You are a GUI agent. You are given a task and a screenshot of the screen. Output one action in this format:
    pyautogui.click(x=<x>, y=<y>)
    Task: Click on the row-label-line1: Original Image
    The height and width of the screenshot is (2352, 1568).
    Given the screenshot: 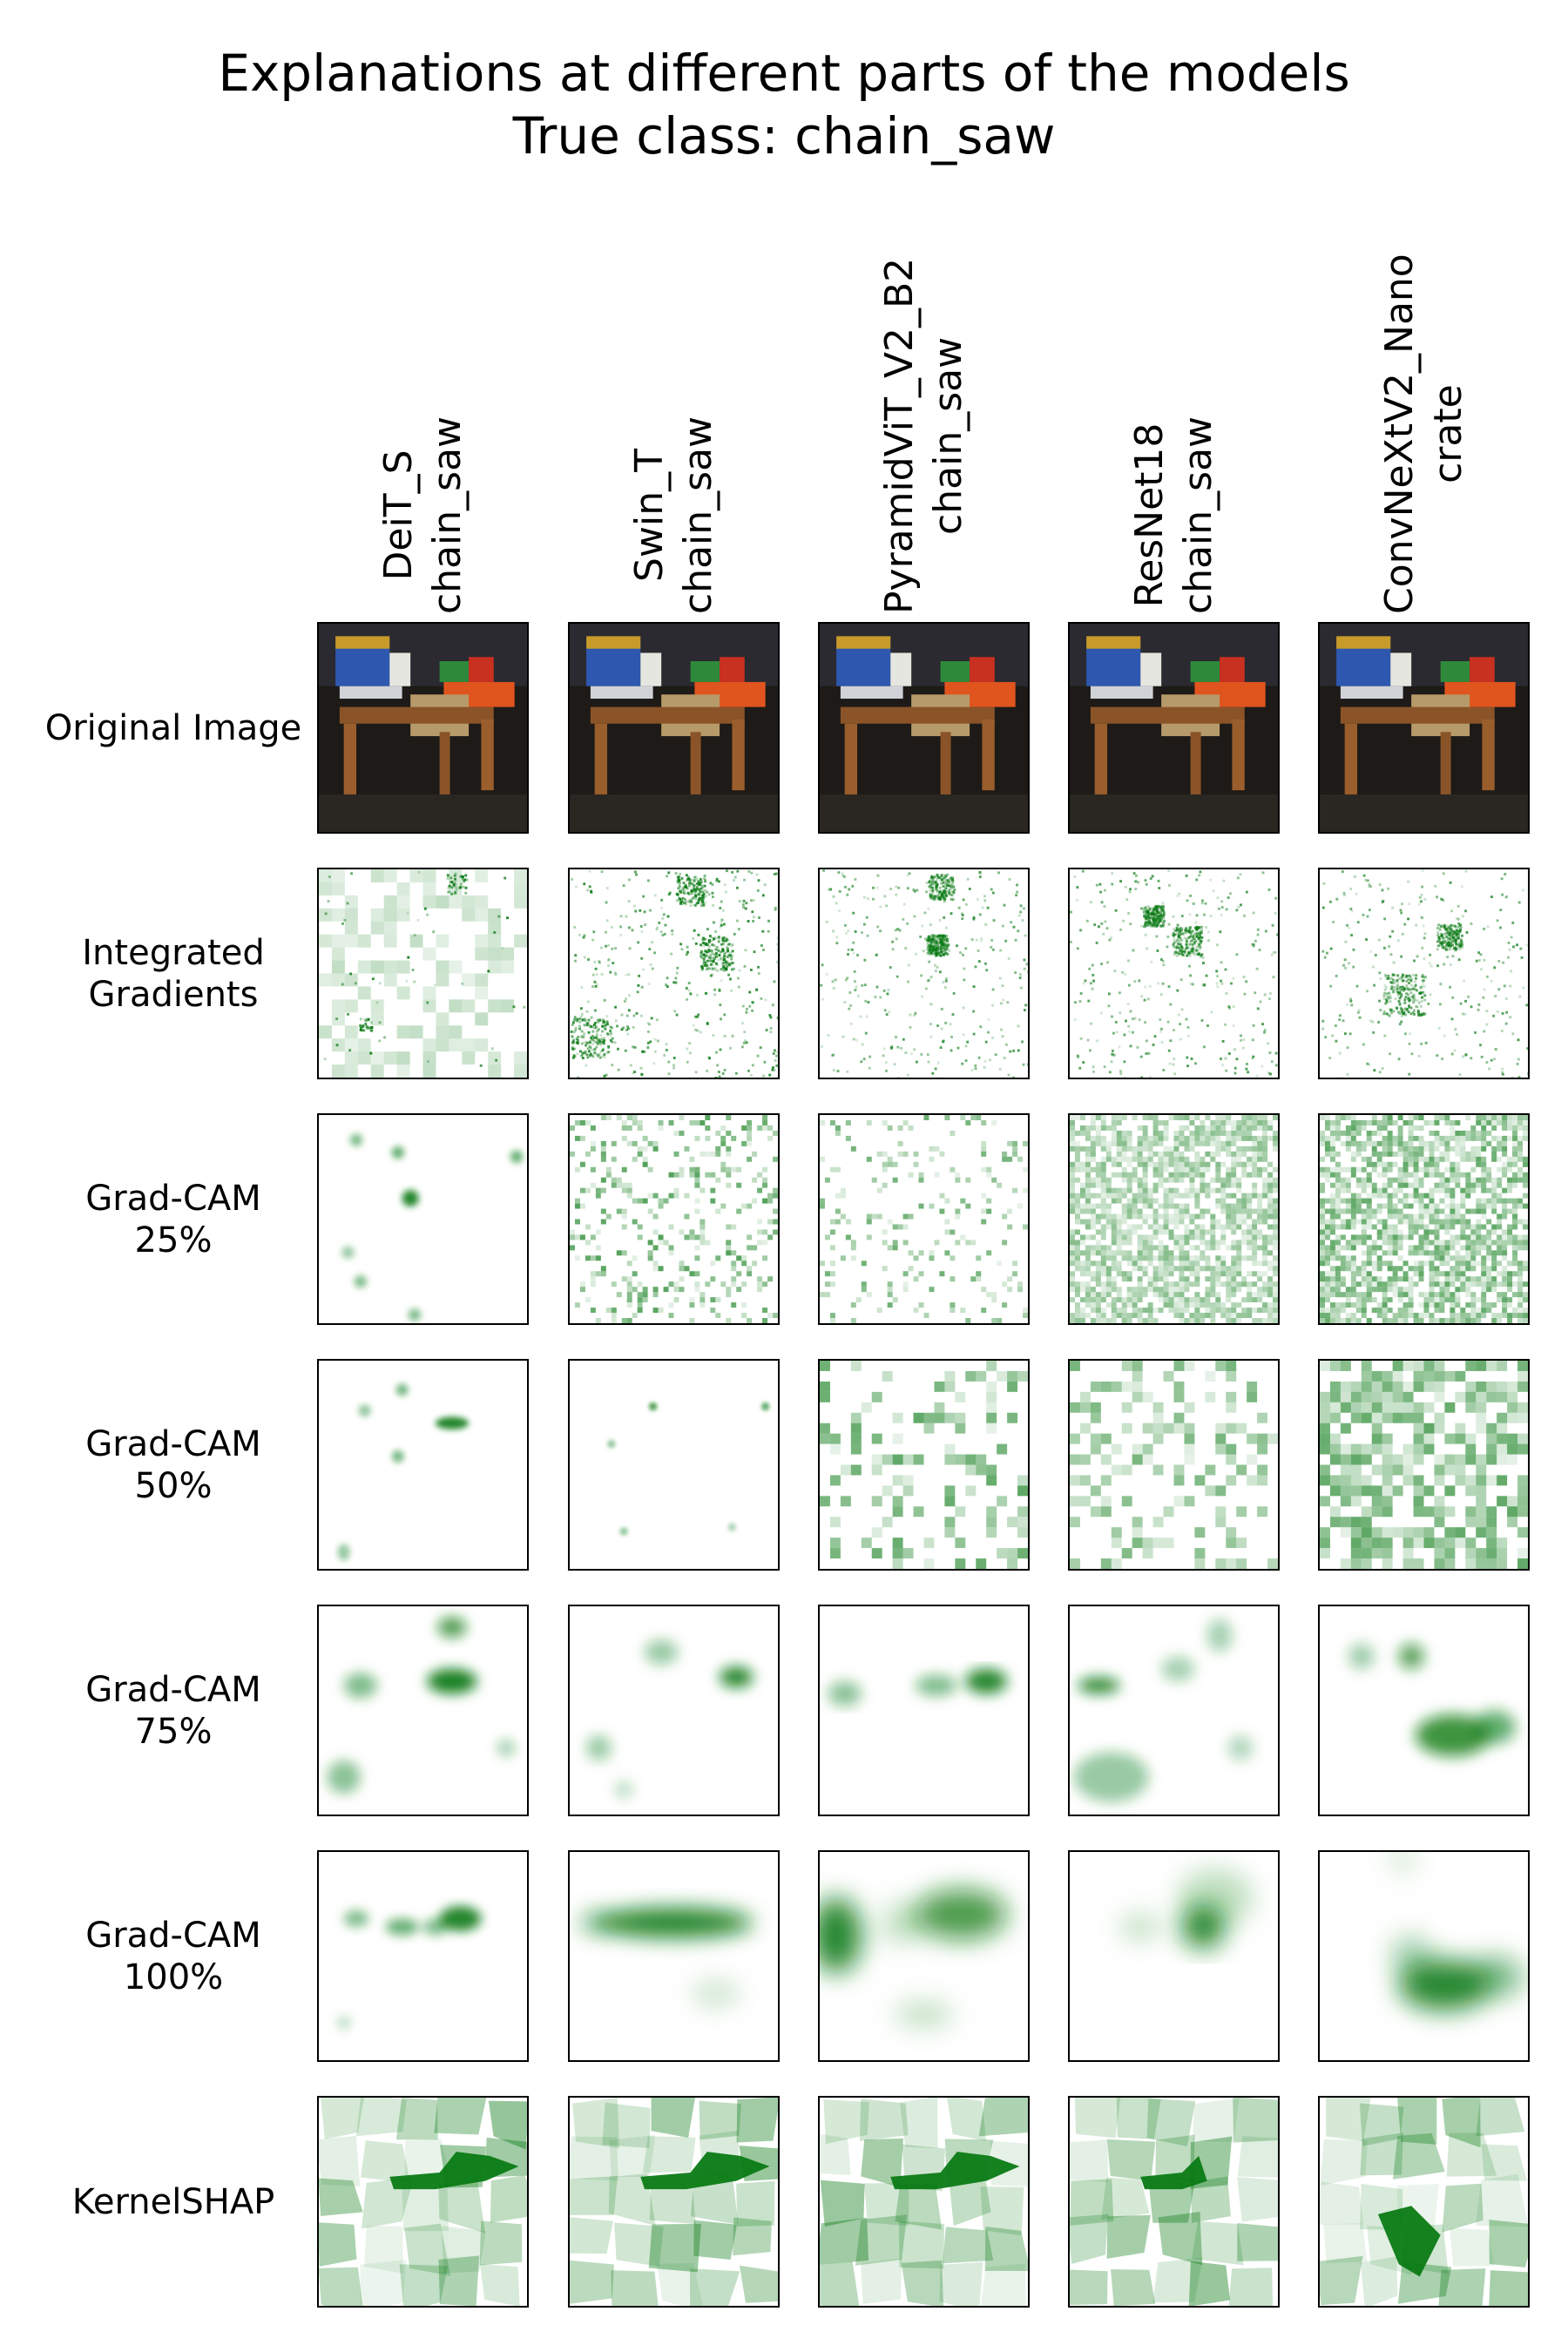 What is the action you would take?
    pyautogui.click(x=173, y=727)
    